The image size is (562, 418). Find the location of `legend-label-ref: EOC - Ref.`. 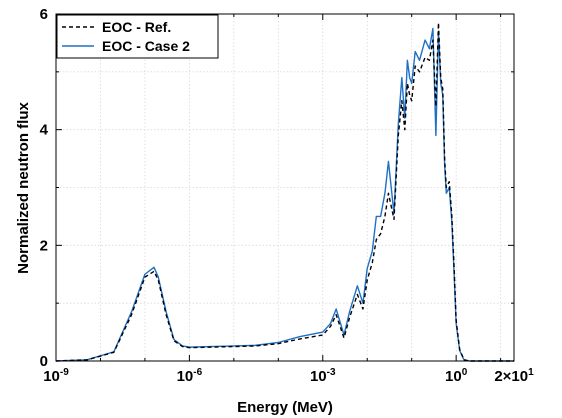

legend-label-ref: EOC - Ref. is located at coordinates (136, 27).